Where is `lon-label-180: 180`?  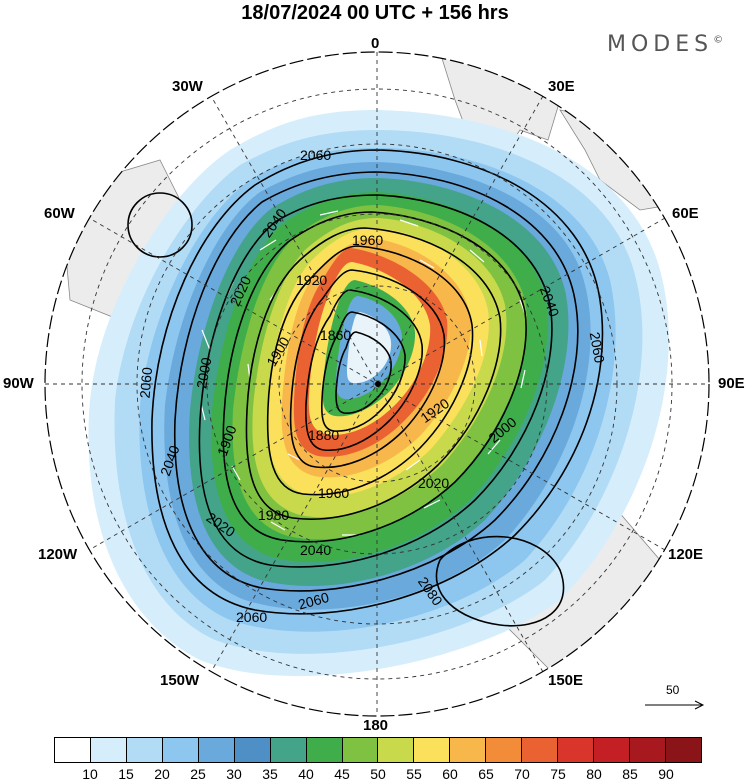
lon-label-180: 180 is located at coordinates (376, 725).